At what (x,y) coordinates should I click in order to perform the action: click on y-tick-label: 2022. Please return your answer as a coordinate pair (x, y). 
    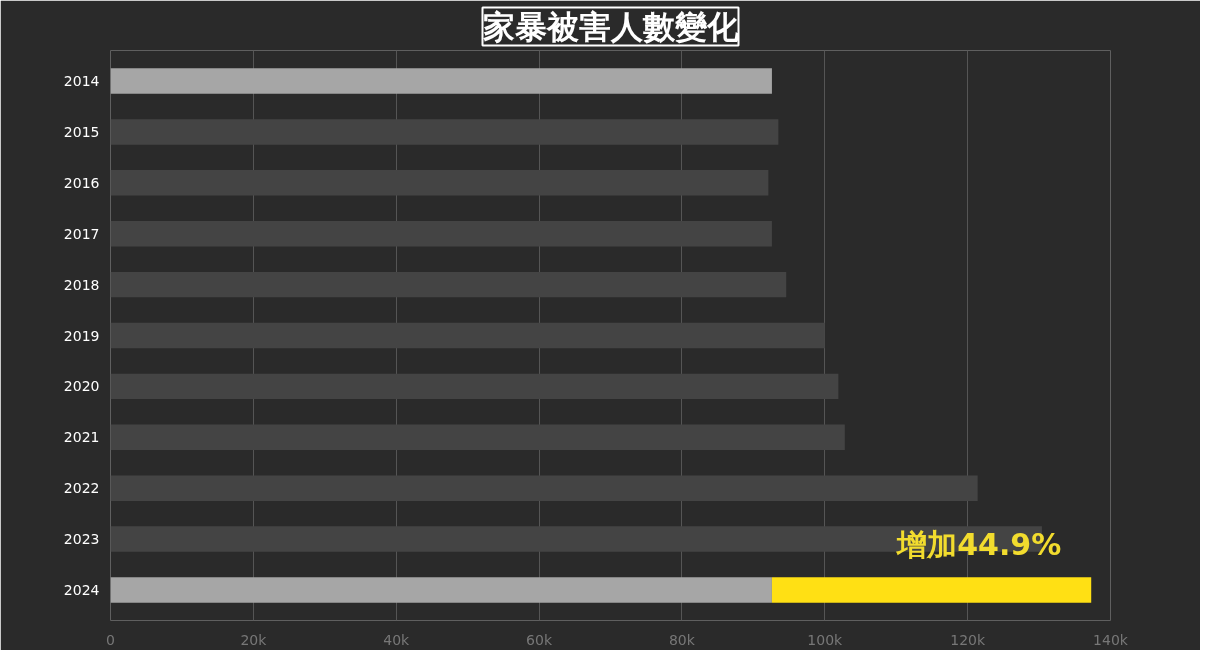
    Looking at the image, I should click on (81, 488).